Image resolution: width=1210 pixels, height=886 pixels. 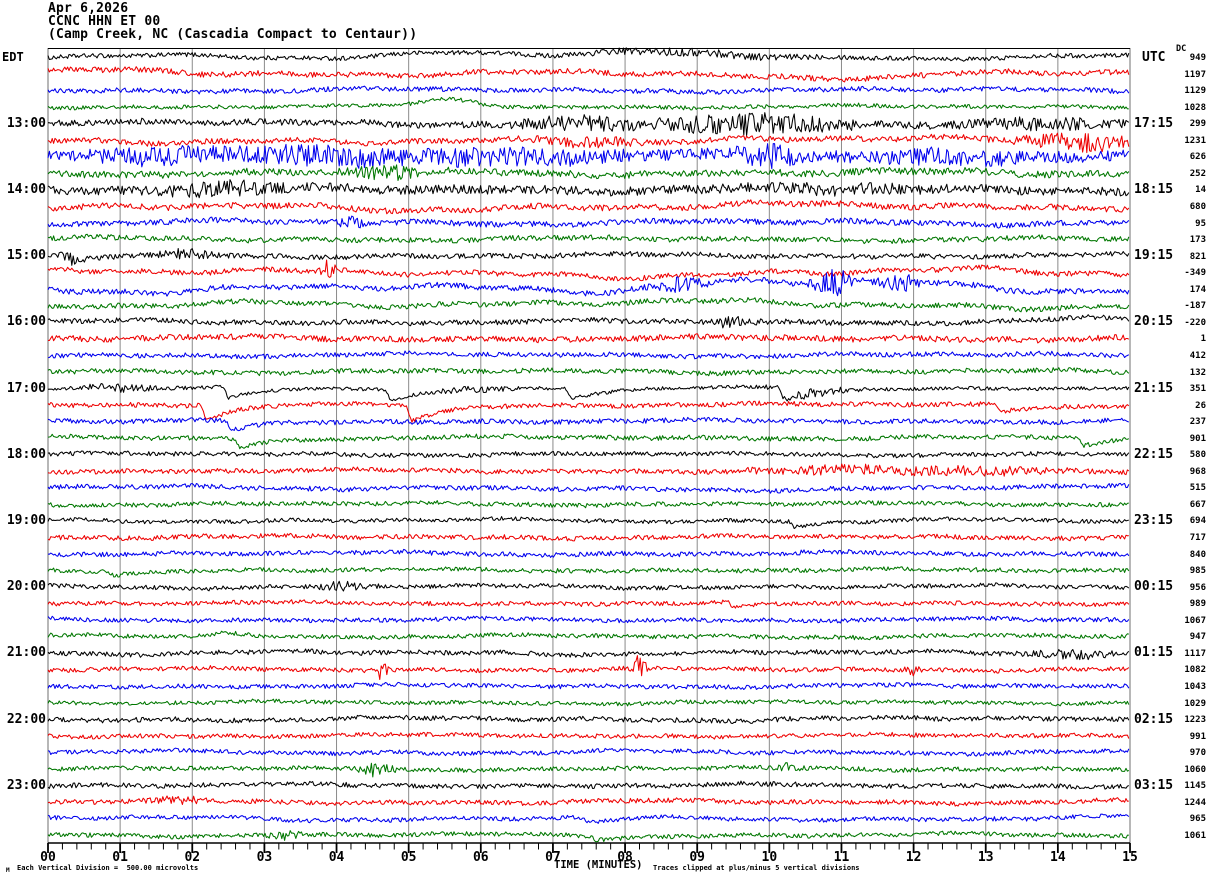 What do you see at coordinates (913, 857) in the screenshot?
I see `minute-tick-label: 12` at bounding box center [913, 857].